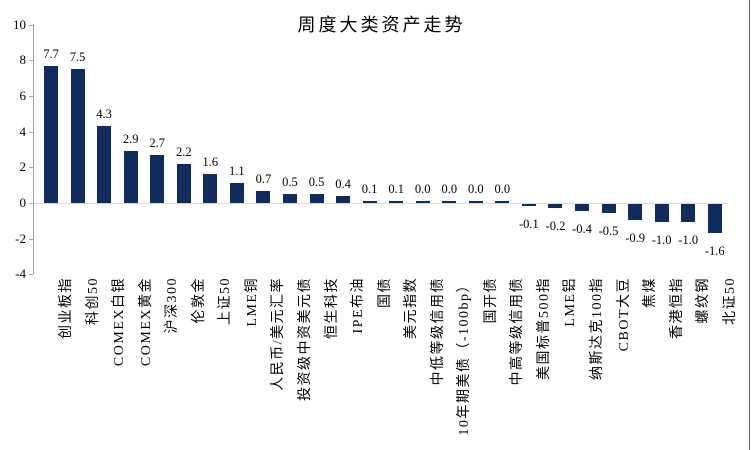 The width and height of the screenshot is (751, 450). What do you see at coordinates (183, 151) in the screenshot?
I see `bar-value-label: 2.2` at bounding box center [183, 151].